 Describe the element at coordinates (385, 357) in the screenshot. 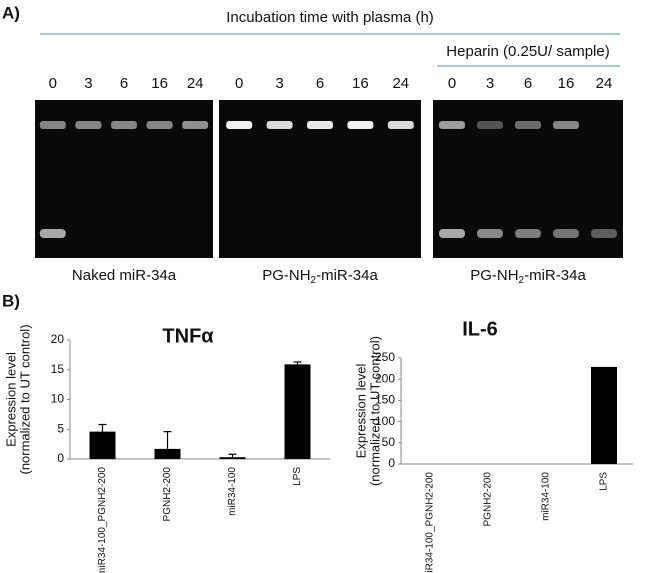

I see `y-tick-label: 250` at that location.